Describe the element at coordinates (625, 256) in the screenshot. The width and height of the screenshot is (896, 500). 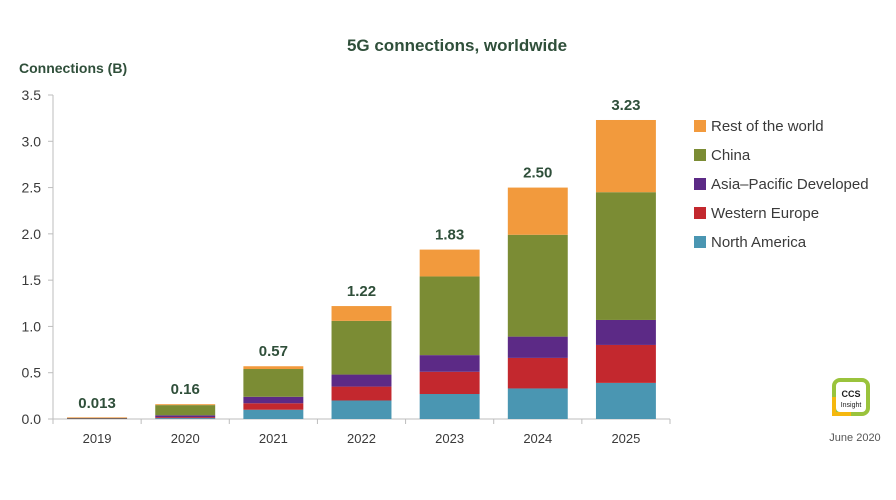
I see `bar-segment-china-2025` at that location.